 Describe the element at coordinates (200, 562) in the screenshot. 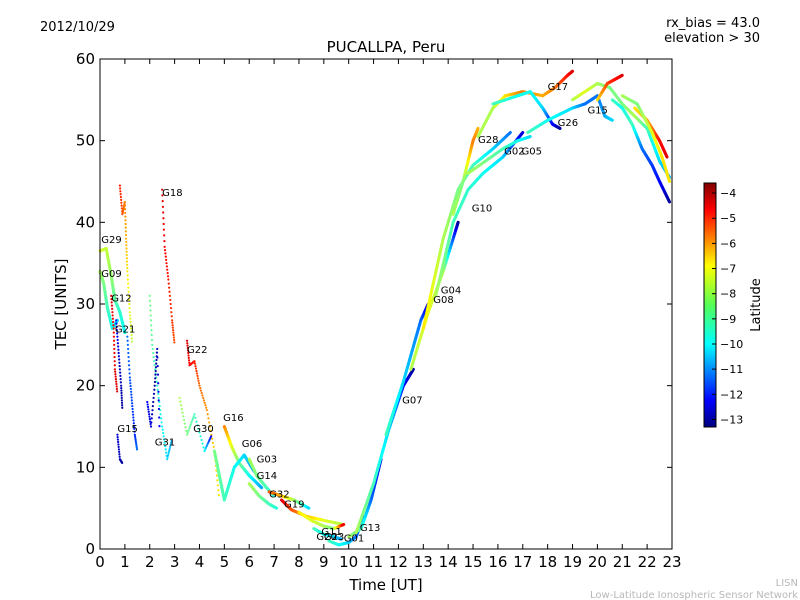

I see `x-tick-label: 4` at that location.